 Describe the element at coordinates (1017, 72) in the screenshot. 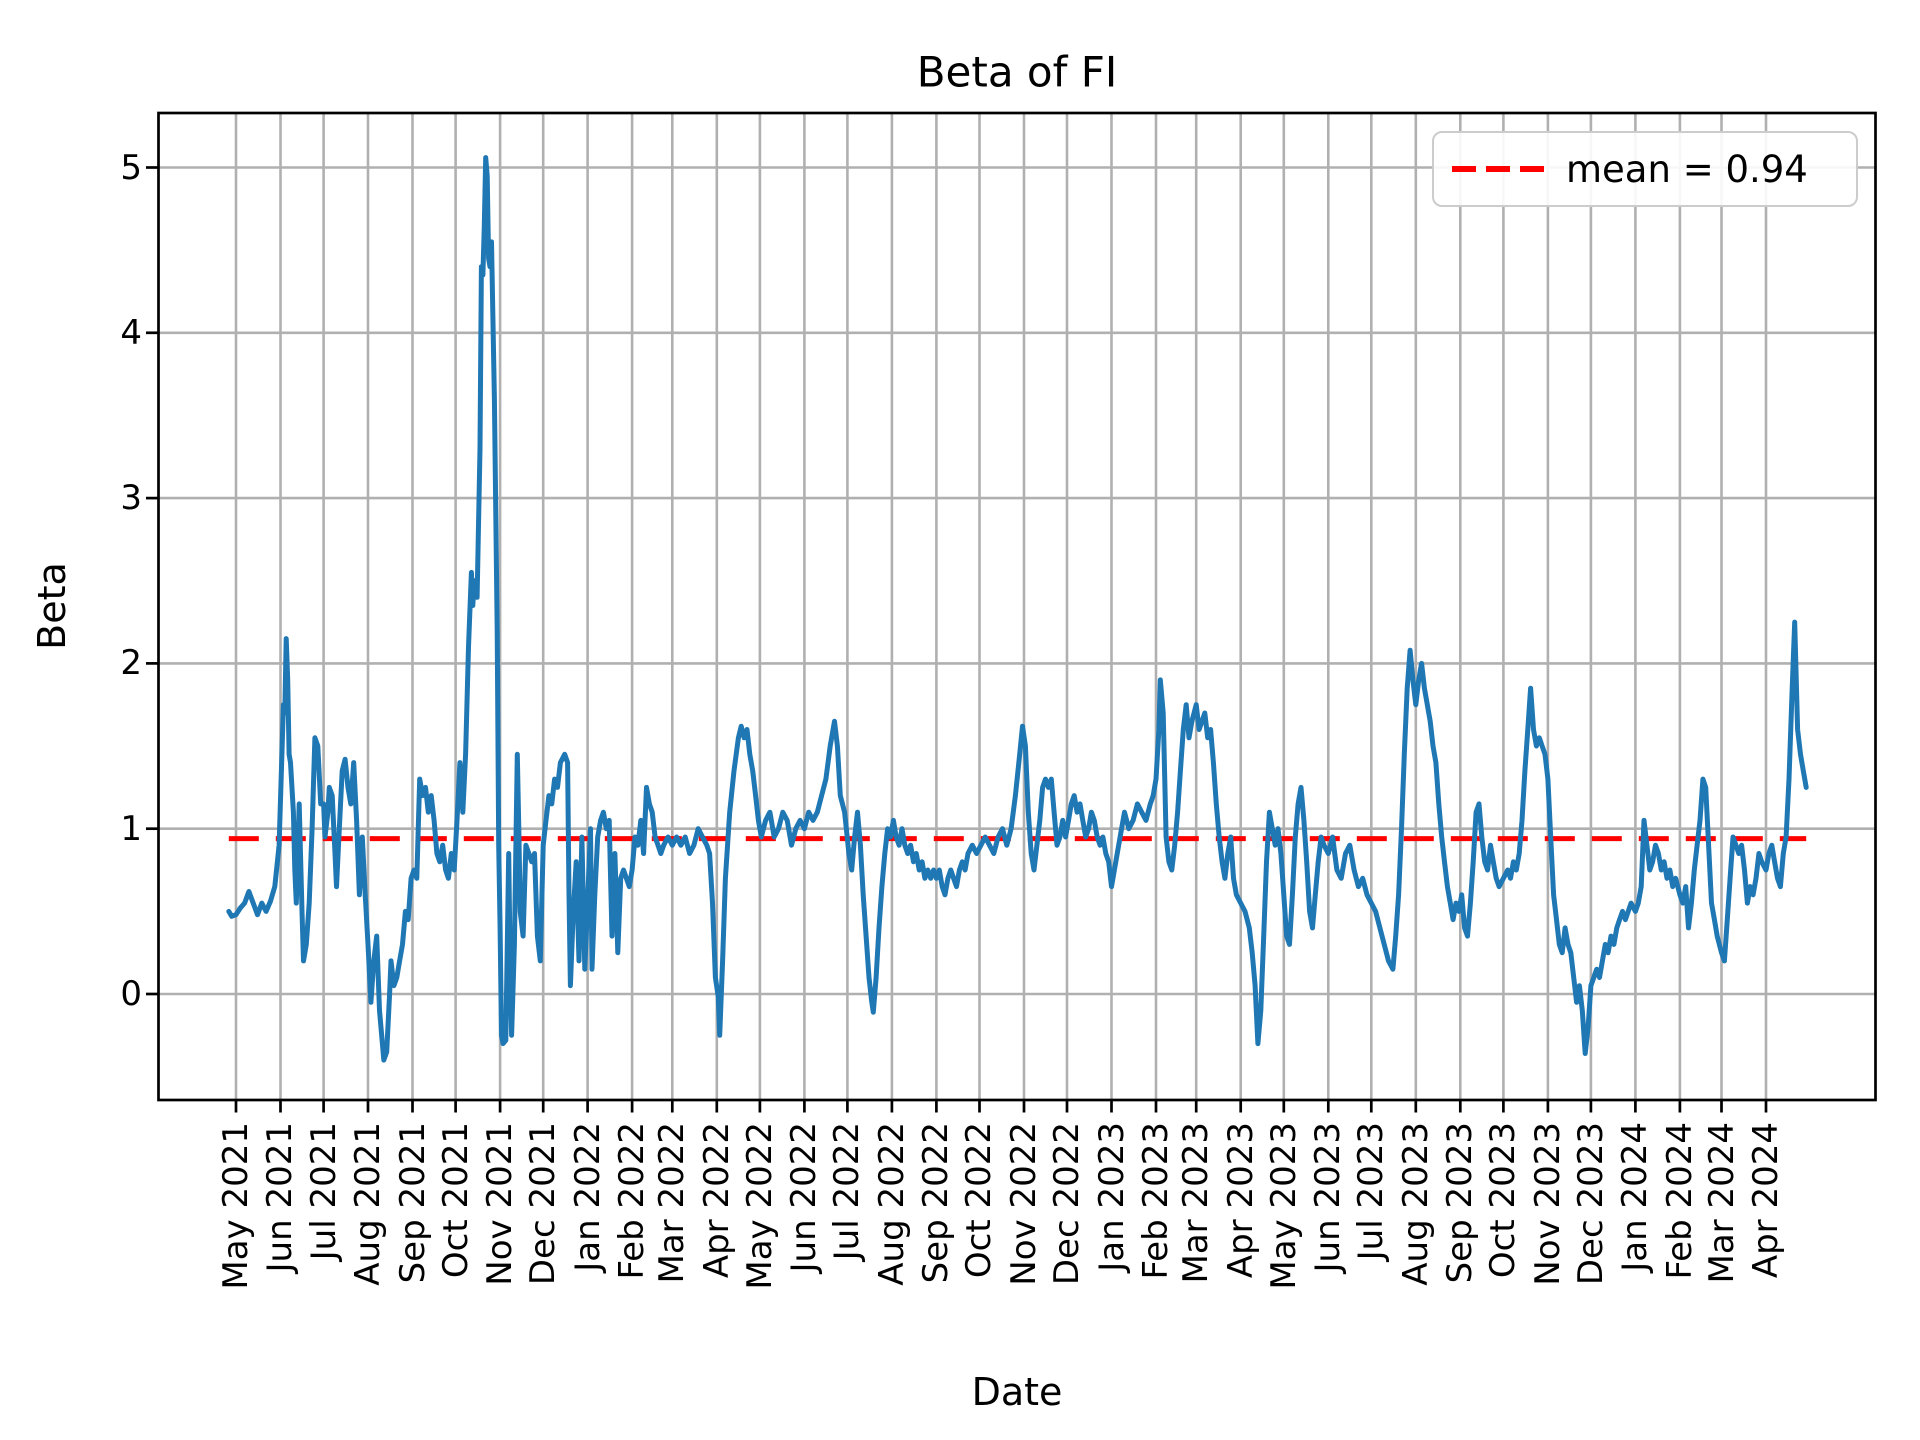

I see `chart-title: Beta of FI` at that location.